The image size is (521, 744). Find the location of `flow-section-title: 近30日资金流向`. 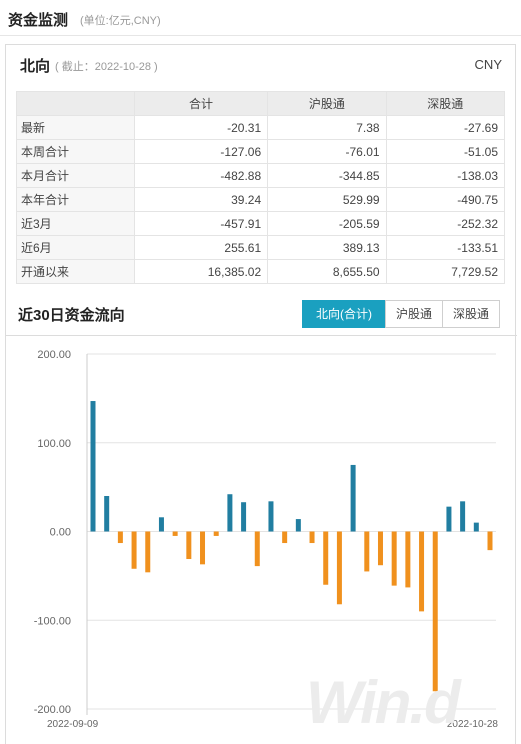

flow-section-title: 近30日资金流向 is located at coordinates (71, 315).